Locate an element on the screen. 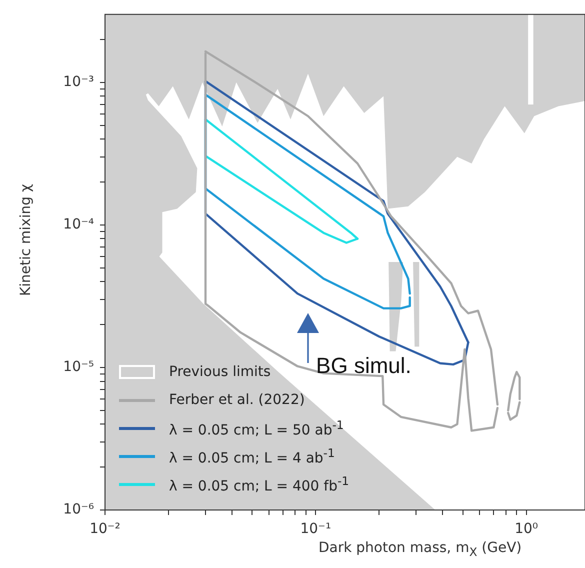 This screenshot has width=585, height=568. legend-label: λ = 0.05 cm; L = 50 ab$^{-1}$ is located at coordinates (256, 428).